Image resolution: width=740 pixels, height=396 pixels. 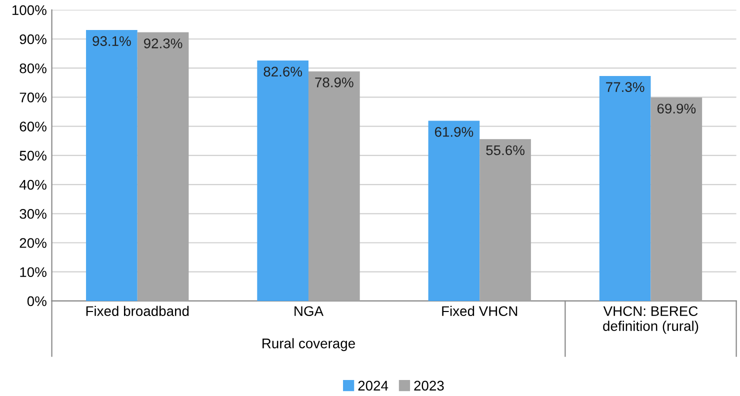 What do you see at coordinates (480, 311) in the screenshot?
I see `x-tick-label: Fixed VHCN` at bounding box center [480, 311].